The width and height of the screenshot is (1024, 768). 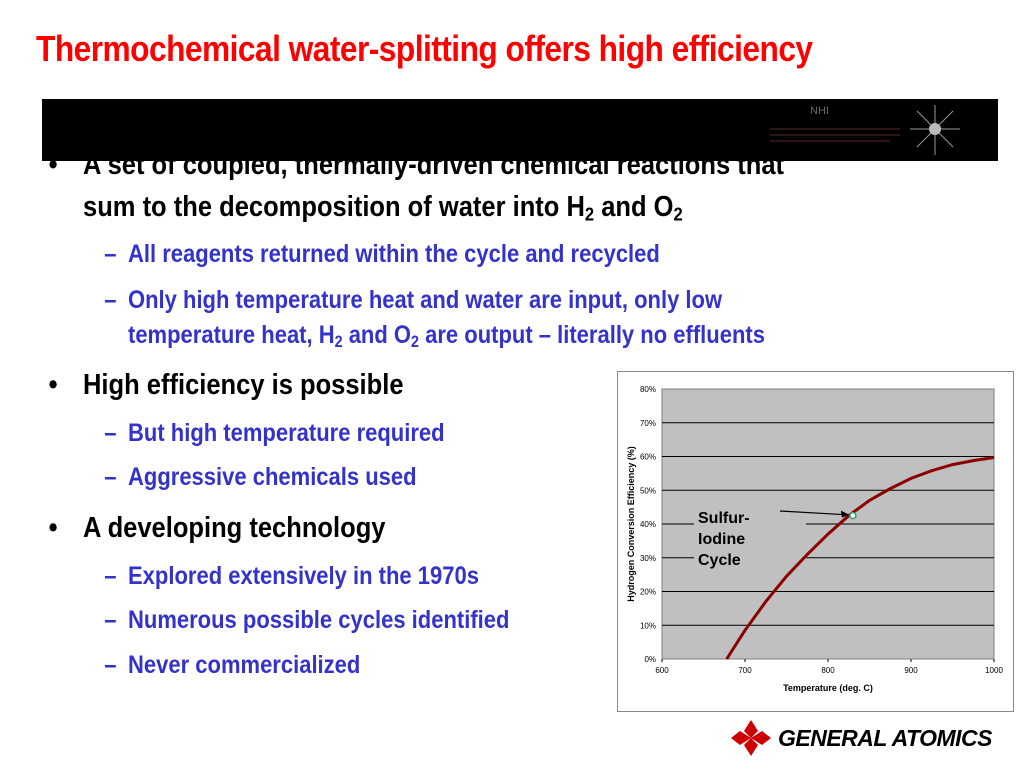 I want to click on general-atomics-logo: GENERAL ATOMICS, so click(x=871, y=738).